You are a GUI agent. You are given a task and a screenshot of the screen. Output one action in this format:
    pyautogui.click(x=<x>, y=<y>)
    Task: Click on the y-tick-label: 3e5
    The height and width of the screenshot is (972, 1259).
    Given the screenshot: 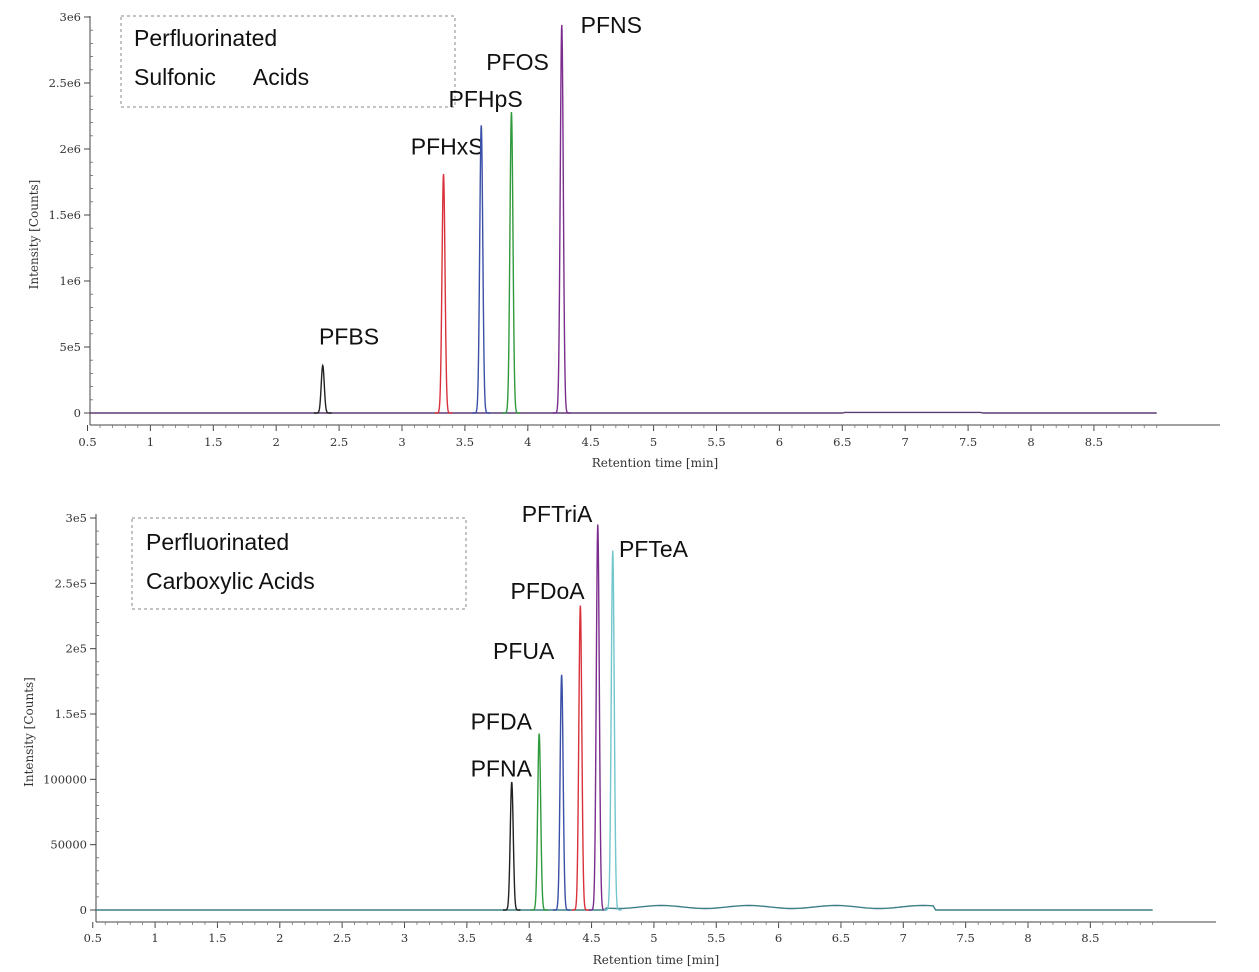 What is the action you would take?
    pyautogui.click(x=76, y=518)
    